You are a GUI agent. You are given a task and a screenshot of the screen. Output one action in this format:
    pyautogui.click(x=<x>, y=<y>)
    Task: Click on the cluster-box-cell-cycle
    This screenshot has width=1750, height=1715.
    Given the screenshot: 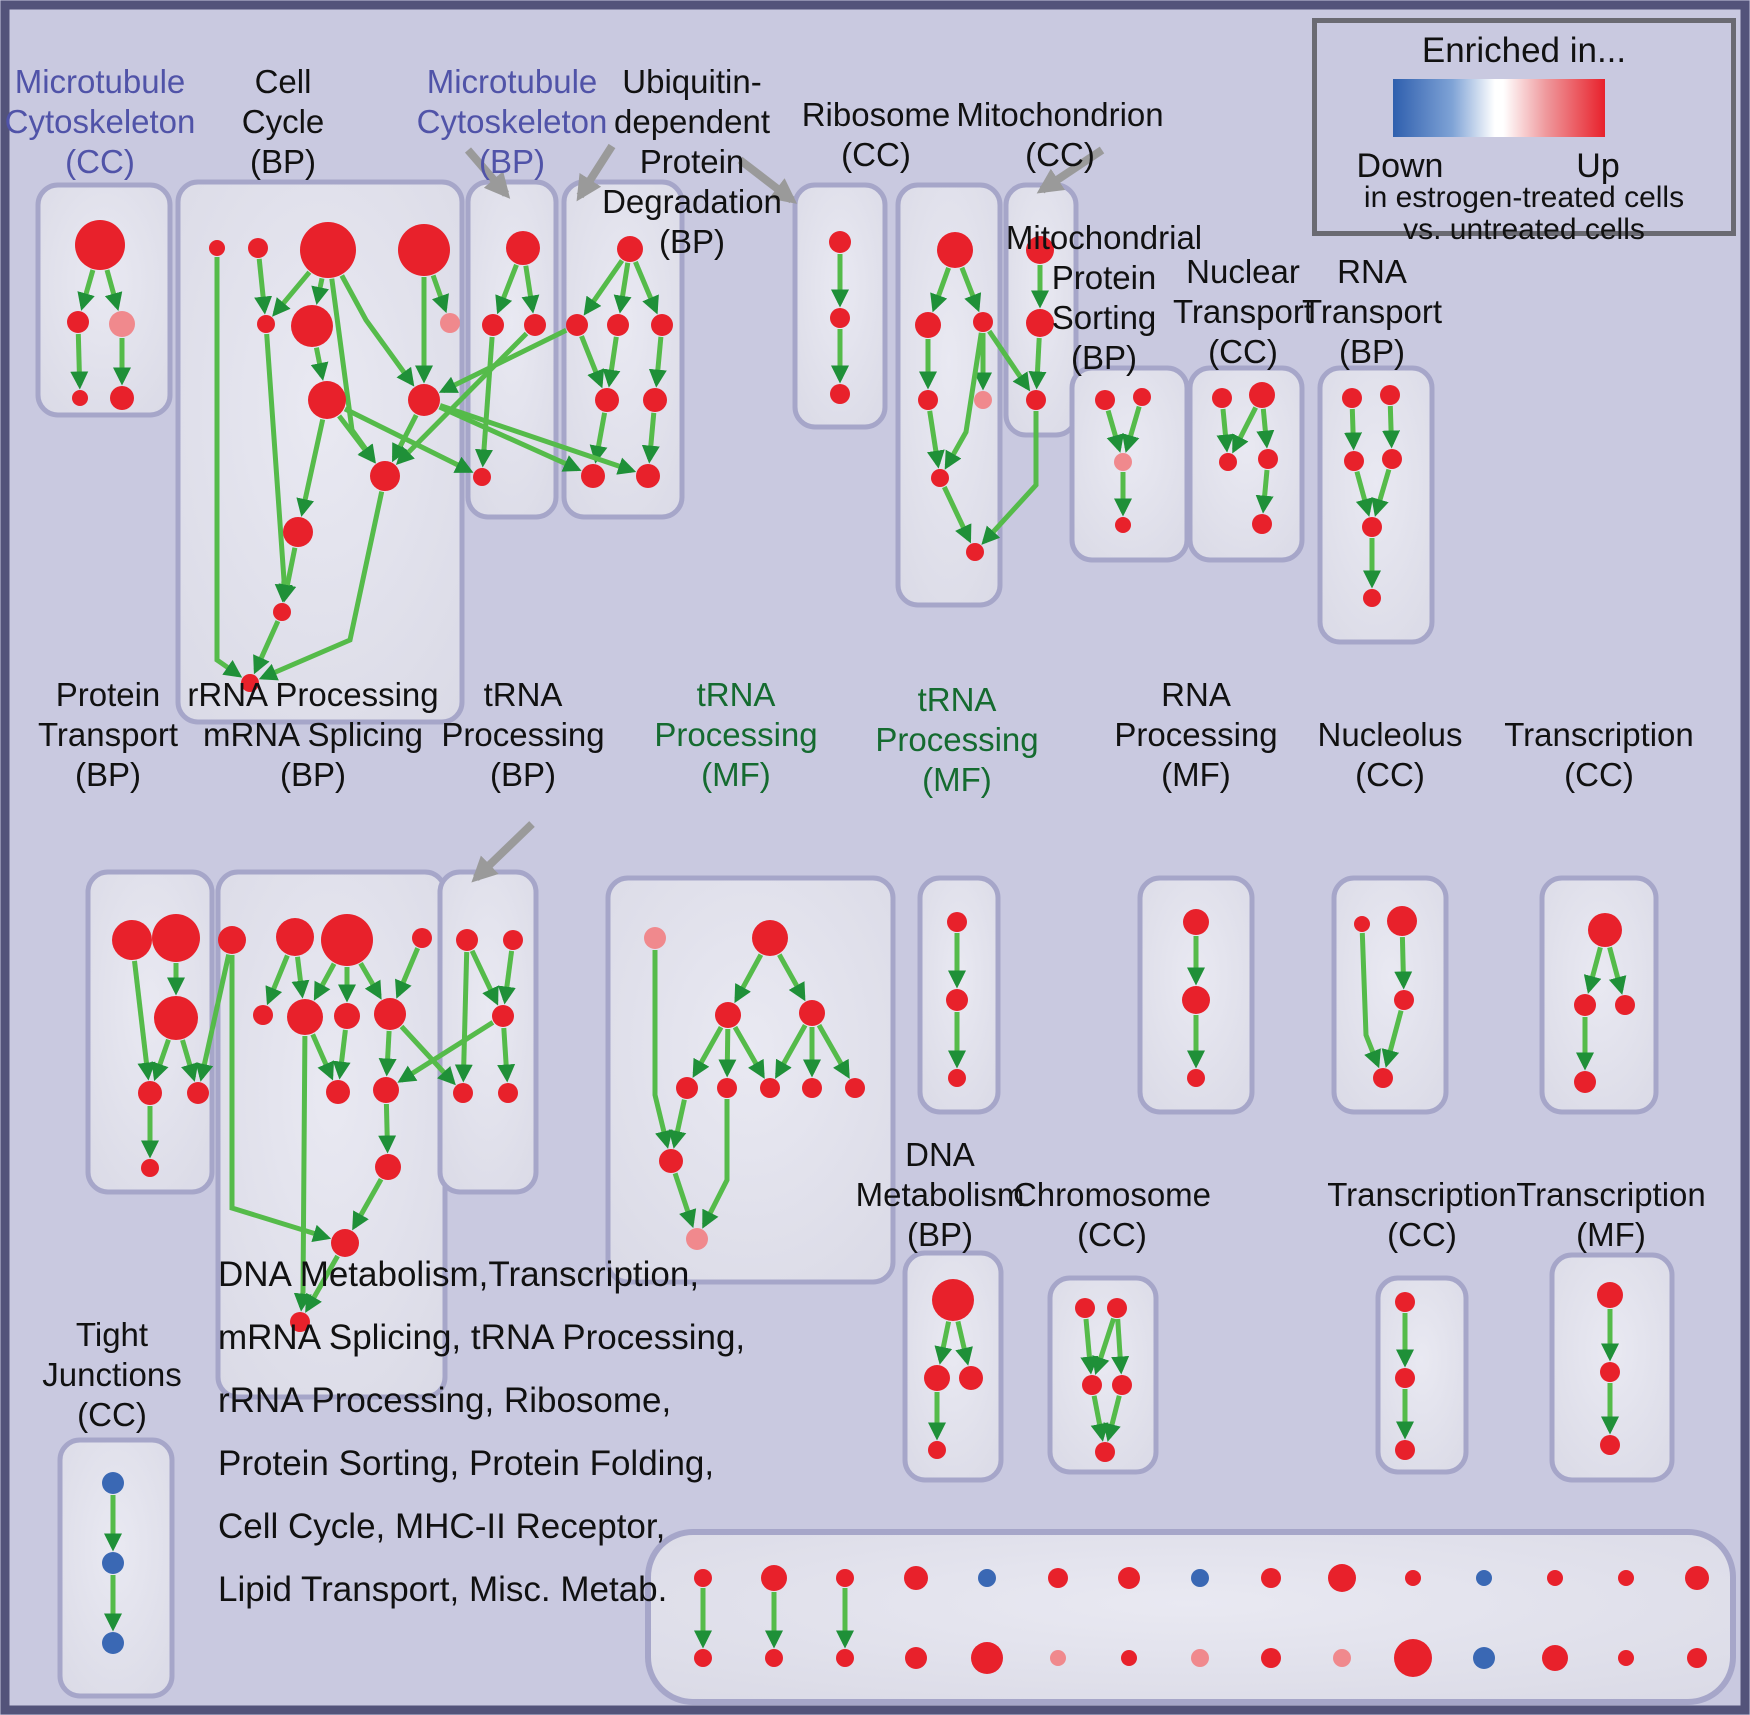 What is the action you would take?
    pyautogui.click(x=320, y=452)
    